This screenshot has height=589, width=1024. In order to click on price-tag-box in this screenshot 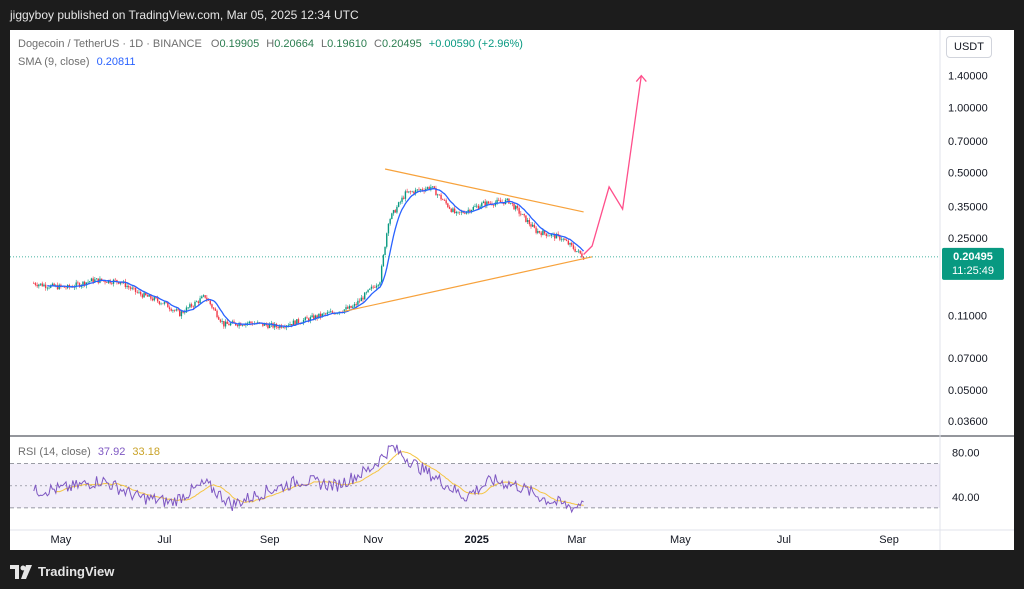, I will do `click(973, 263)`.